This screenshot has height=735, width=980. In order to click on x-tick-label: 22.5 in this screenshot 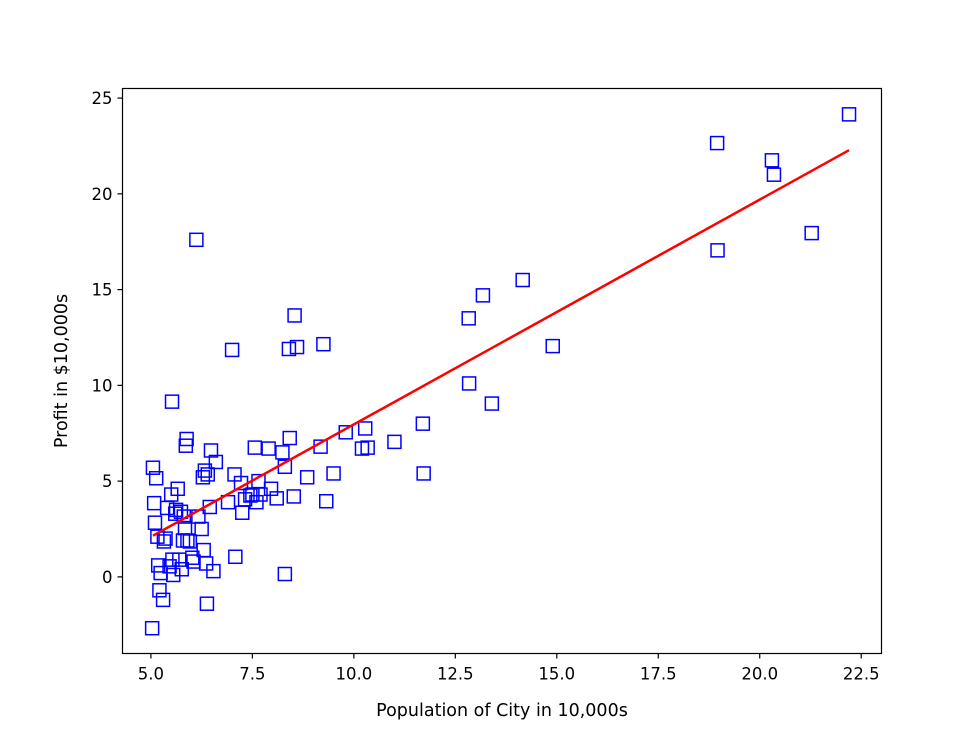, I will do `click(861, 674)`.